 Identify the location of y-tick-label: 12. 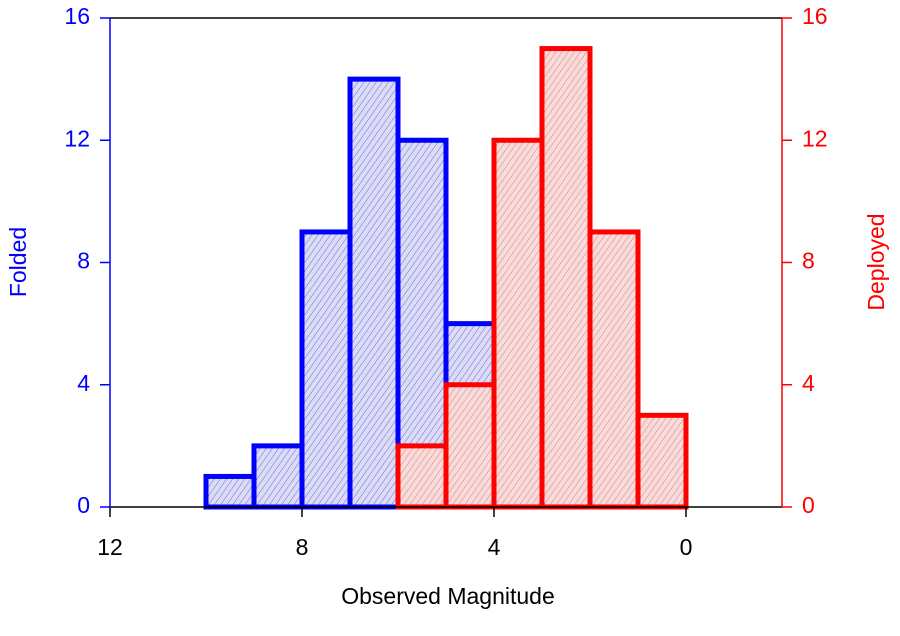
(77, 138).